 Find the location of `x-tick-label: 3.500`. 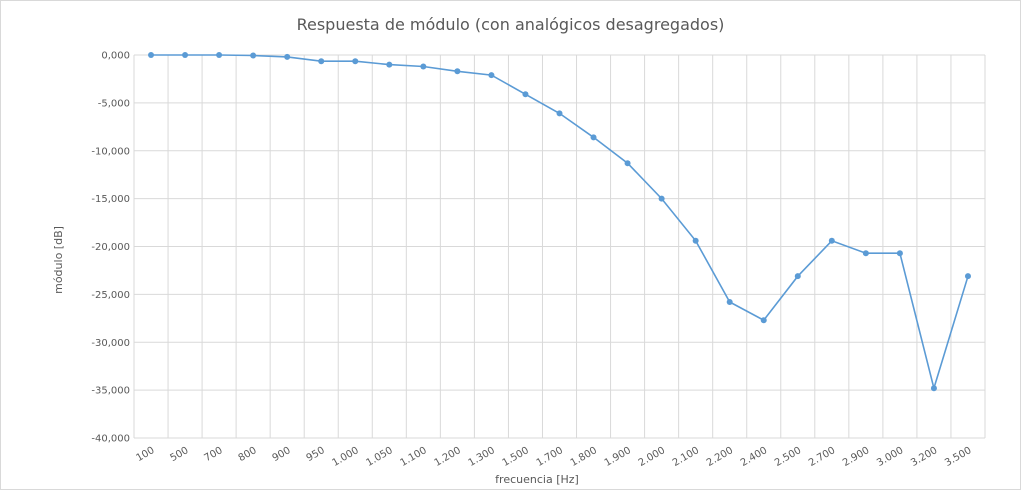

x-tick-label: 3.500 is located at coordinates (958, 457).